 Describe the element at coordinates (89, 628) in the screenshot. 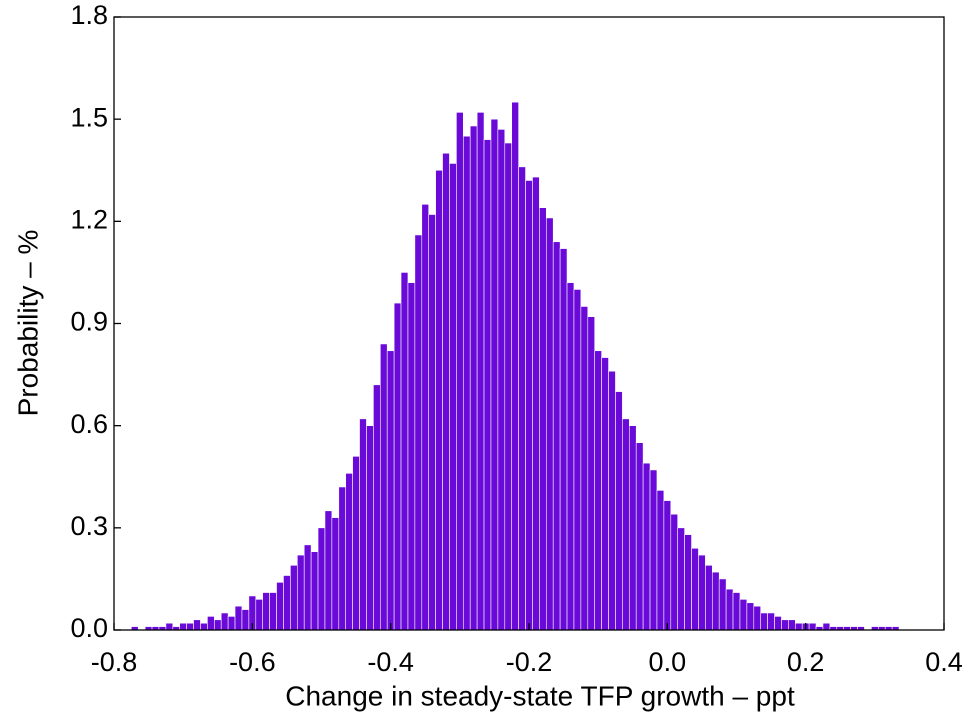

I see `y-tick-label: 0.0` at that location.